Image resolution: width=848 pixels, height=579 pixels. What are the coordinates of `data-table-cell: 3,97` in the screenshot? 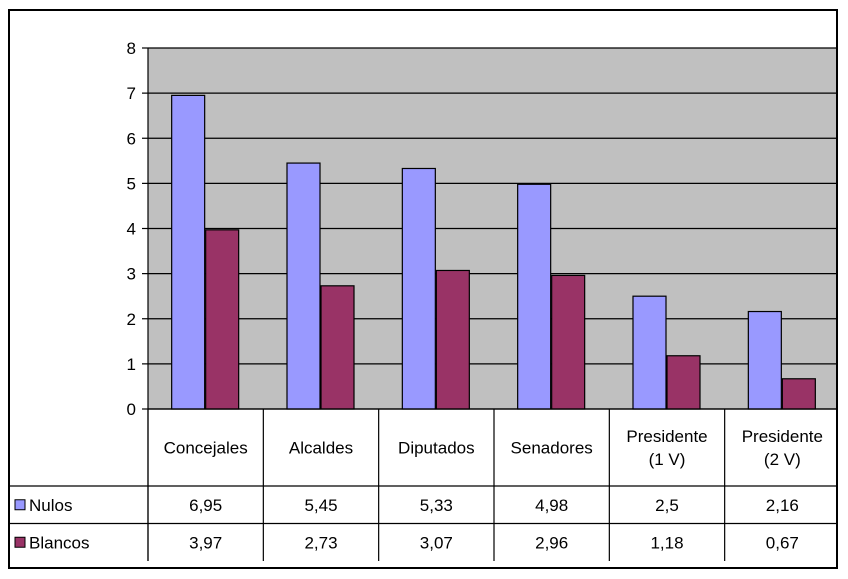 It's located at (205, 542).